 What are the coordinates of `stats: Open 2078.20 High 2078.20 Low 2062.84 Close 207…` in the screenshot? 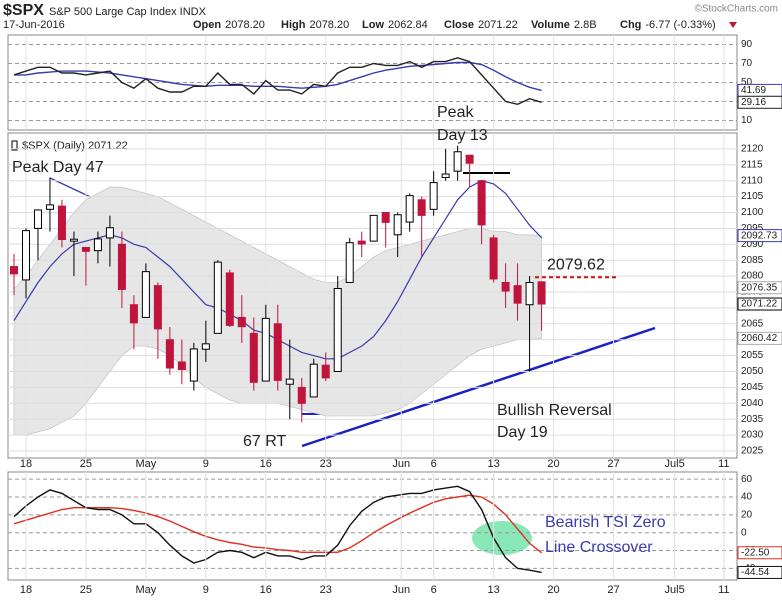 It's located at (454, 25).